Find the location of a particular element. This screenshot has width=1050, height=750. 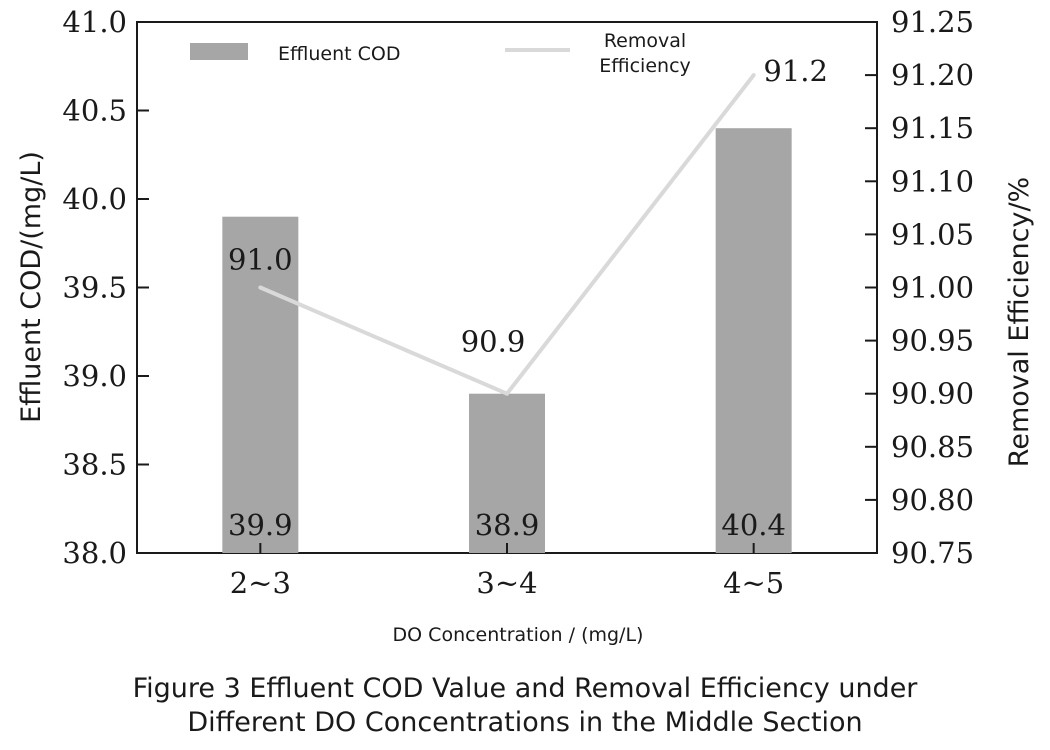

bar-value-label: 39.9 is located at coordinates (260, 525).